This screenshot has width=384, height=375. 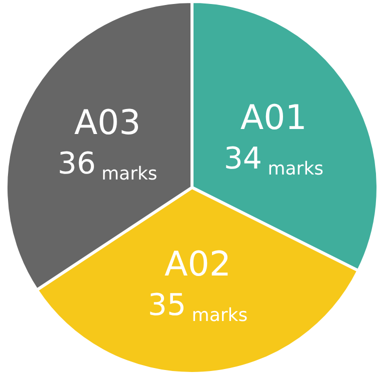 What do you see at coordinates (273, 118) in the screenshot?
I see `slice-label: A01` at bounding box center [273, 118].